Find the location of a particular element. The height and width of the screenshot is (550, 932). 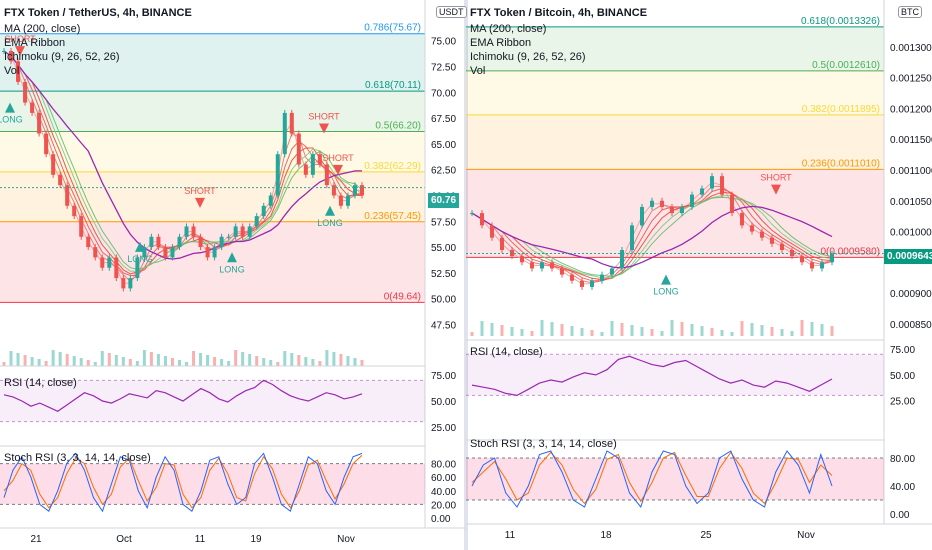

stoch-axis-tick: 0.00 is located at coordinates (441, 519).